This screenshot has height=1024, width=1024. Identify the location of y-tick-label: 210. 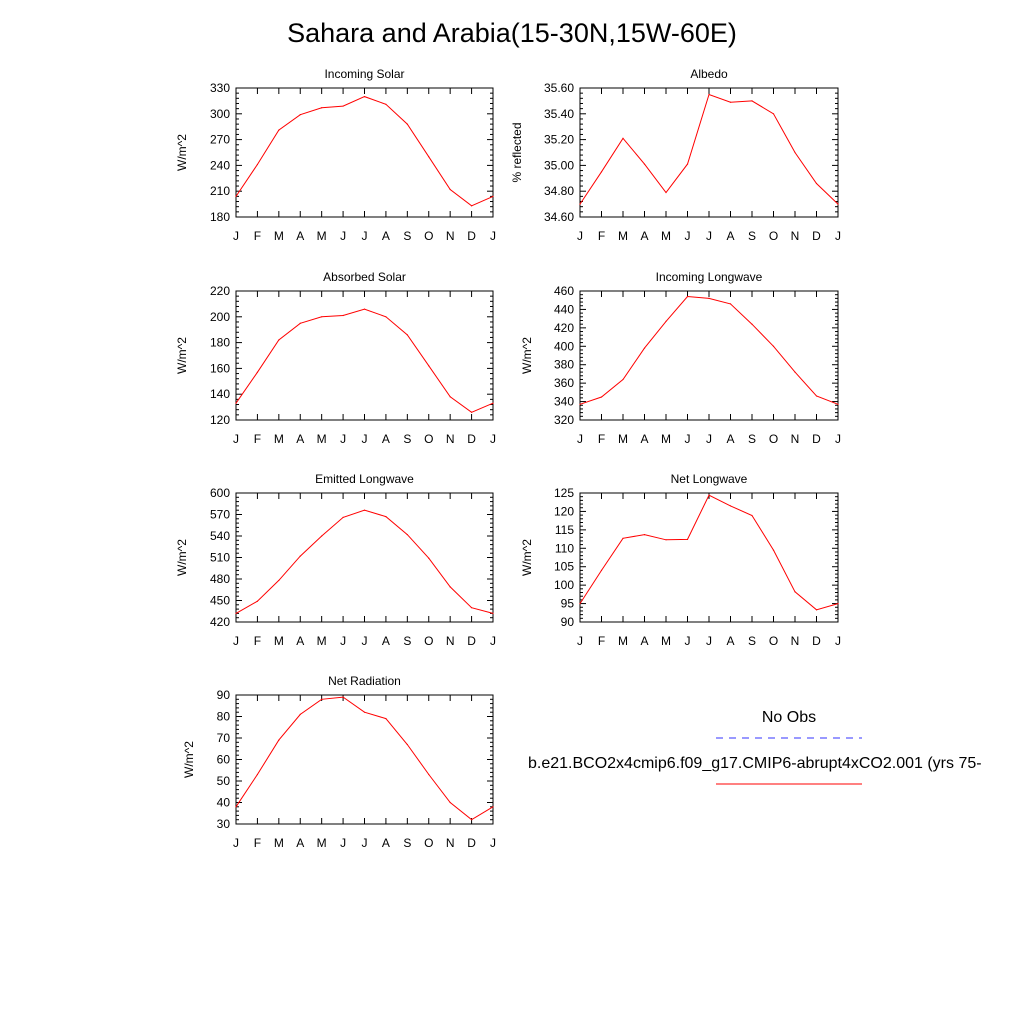
(220, 191).